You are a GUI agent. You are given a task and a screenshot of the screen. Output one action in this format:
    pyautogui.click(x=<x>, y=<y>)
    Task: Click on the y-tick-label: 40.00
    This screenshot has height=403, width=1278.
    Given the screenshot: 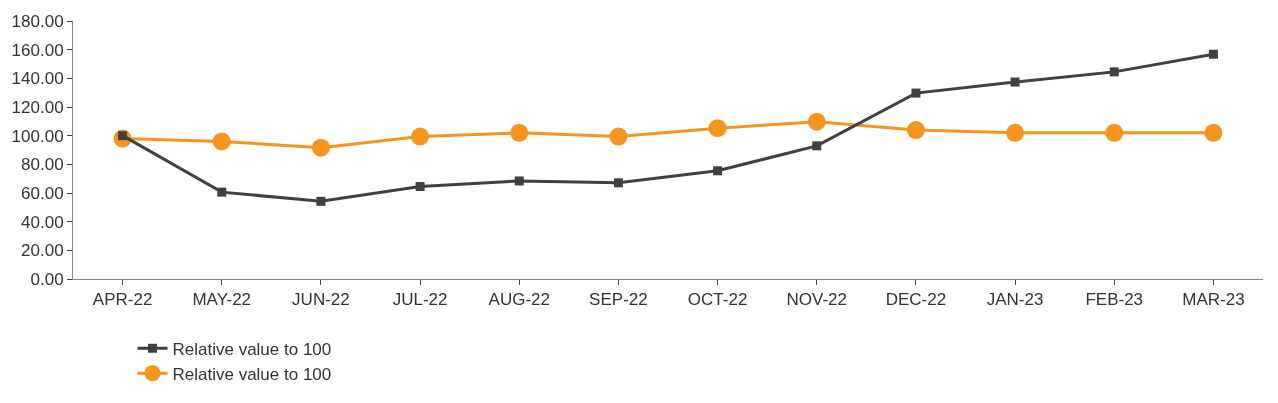 What is the action you would take?
    pyautogui.click(x=42, y=222)
    